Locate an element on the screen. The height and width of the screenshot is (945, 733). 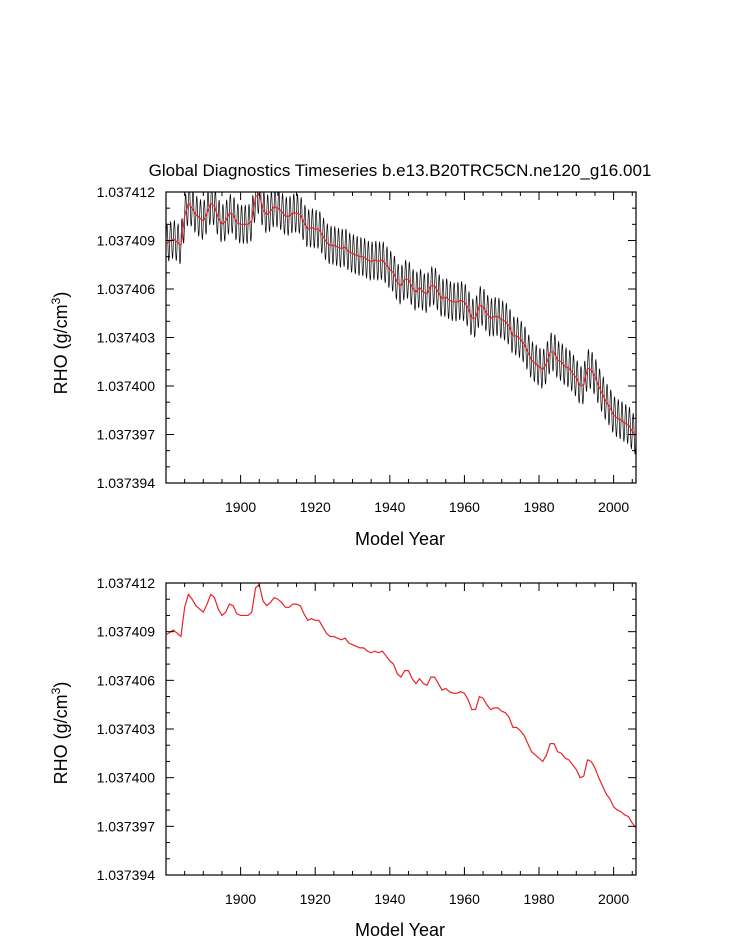
top-x-axis-label: Model Year is located at coordinates (400, 539).